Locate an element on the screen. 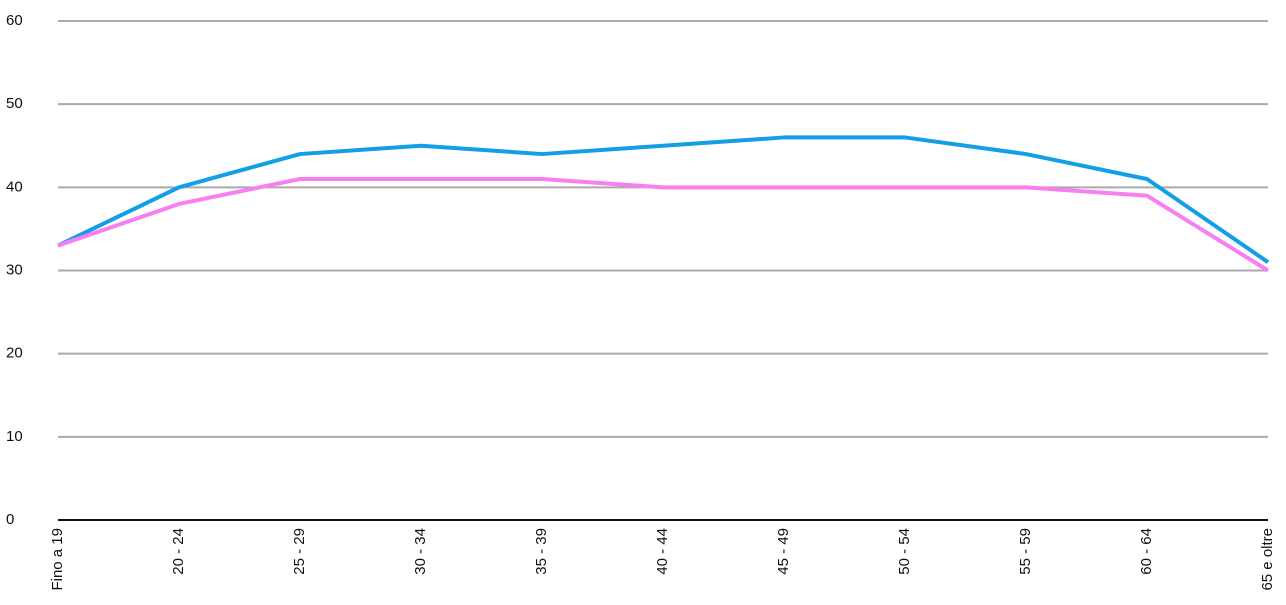 The image size is (1286, 605). y-tick-label: 30 is located at coordinates (14, 269).